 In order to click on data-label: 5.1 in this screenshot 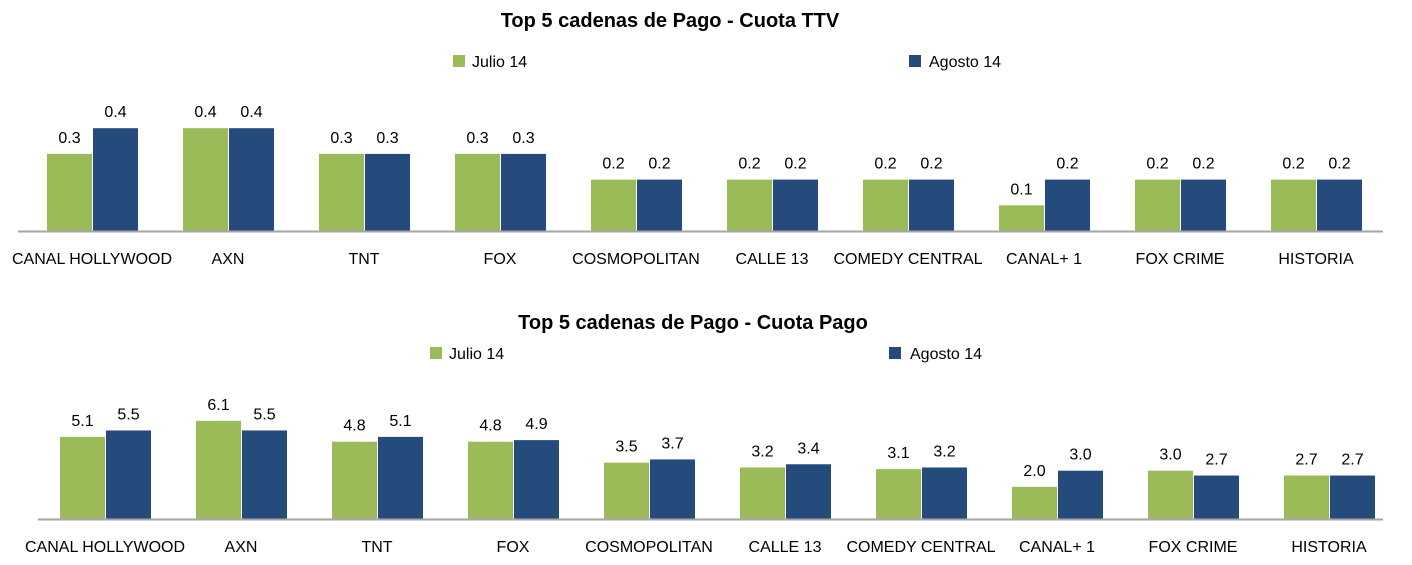, I will do `click(82, 421)`.